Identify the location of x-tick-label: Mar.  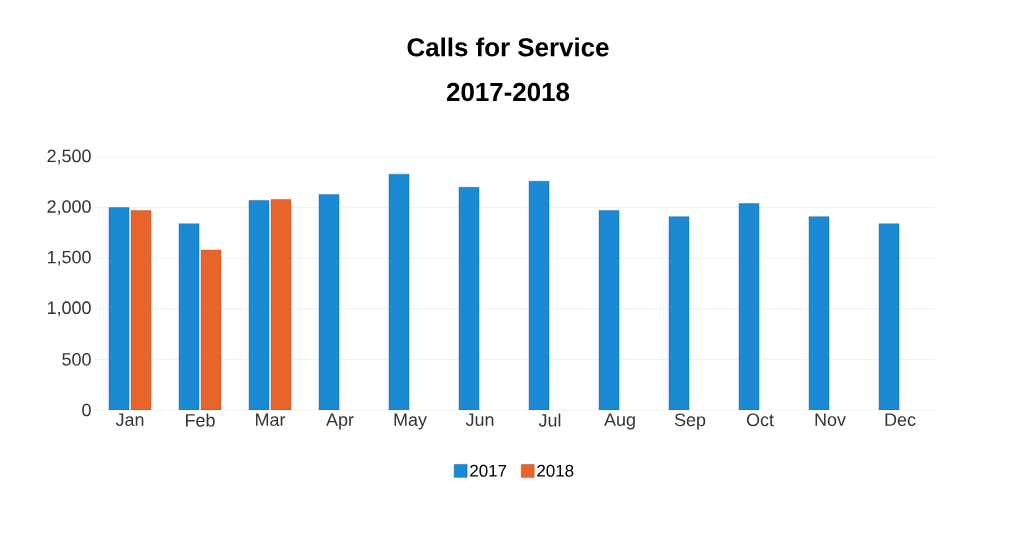
(271, 420).